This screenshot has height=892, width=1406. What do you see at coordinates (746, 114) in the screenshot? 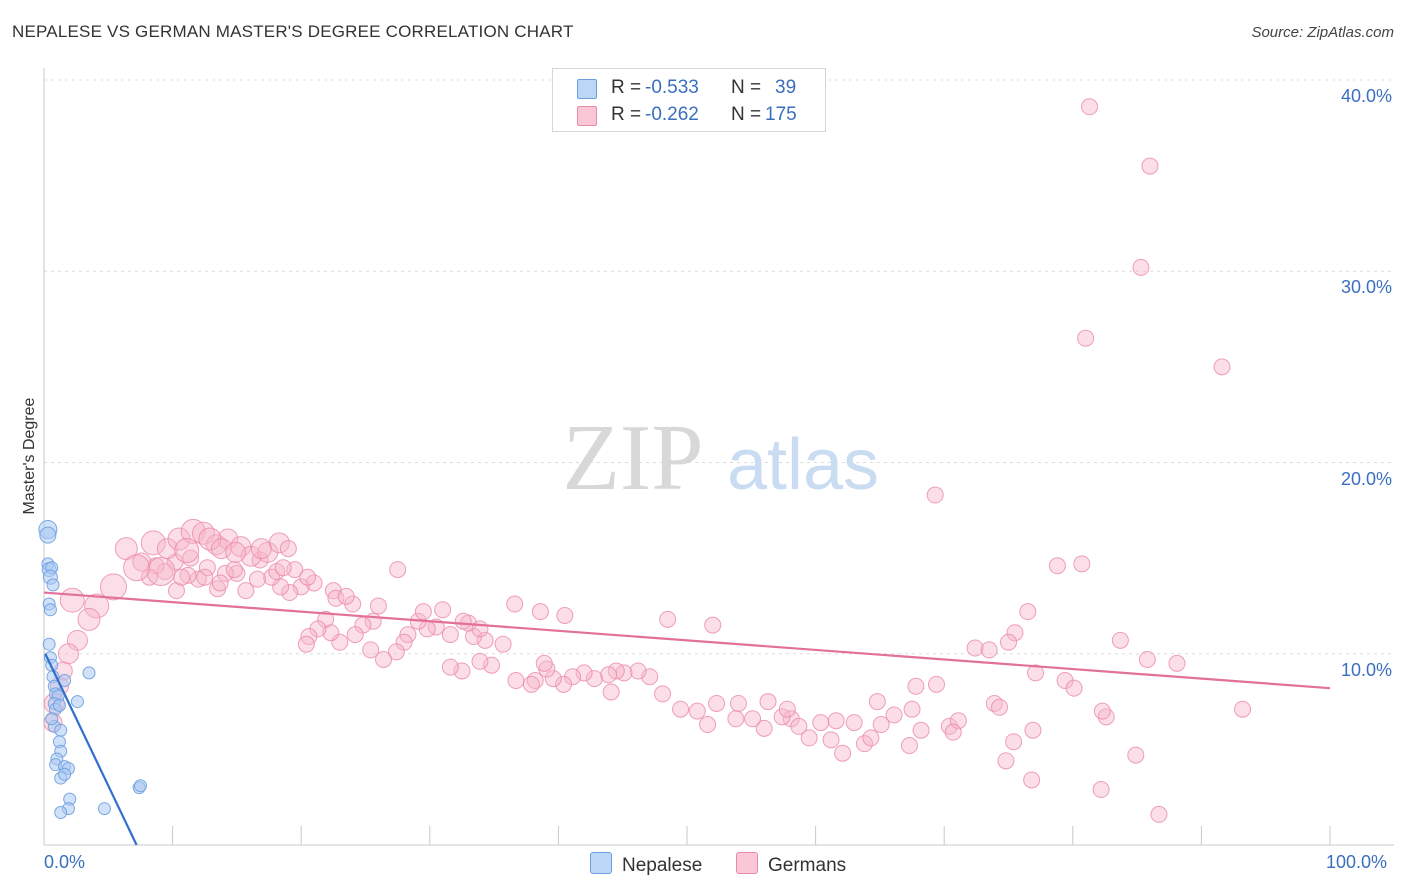
I see `n-label: N =` at bounding box center [746, 114].